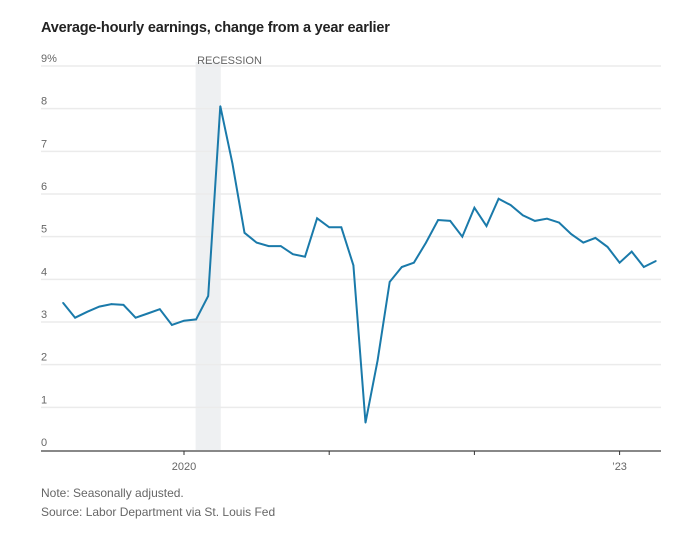 This screenshot has height=534, width=675. I want to click on recession-band: RECESSION, so click(228, 252).